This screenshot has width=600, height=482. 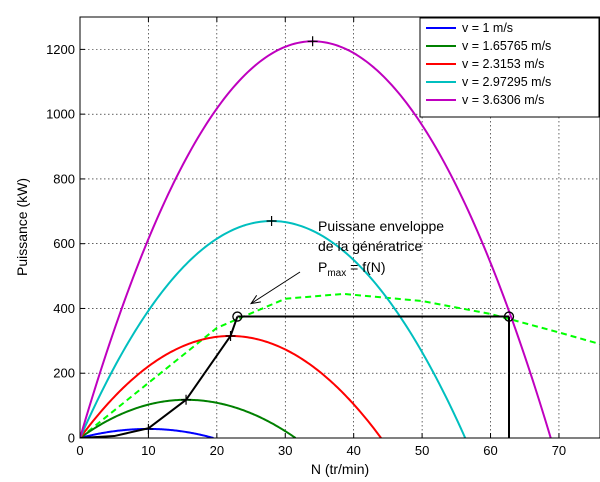 I want to click on optimum-curve, so click(x=159, y=377).